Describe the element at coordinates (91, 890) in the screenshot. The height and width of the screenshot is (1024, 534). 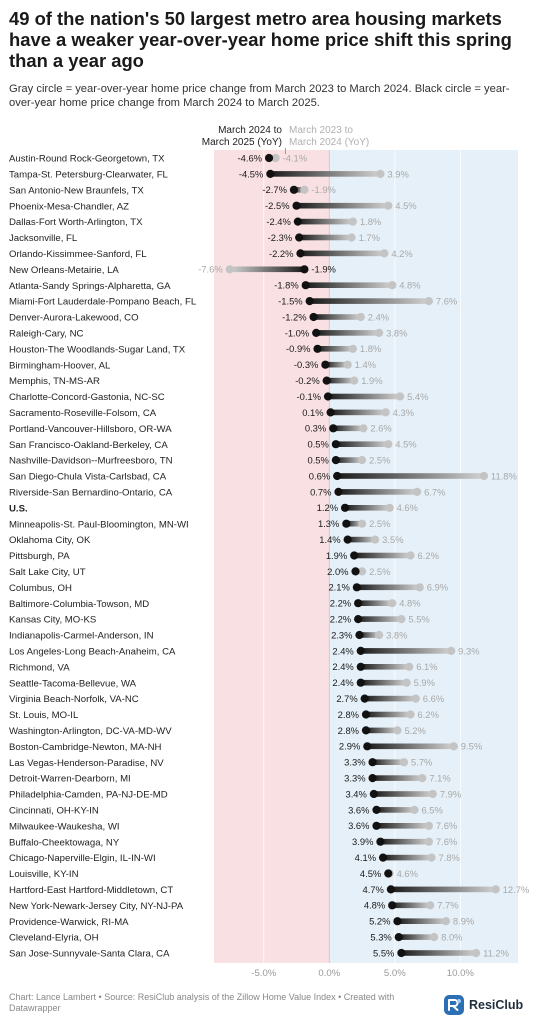
I see `metro-label: Hartford-East Hartford-Middletown, CT` at that location.